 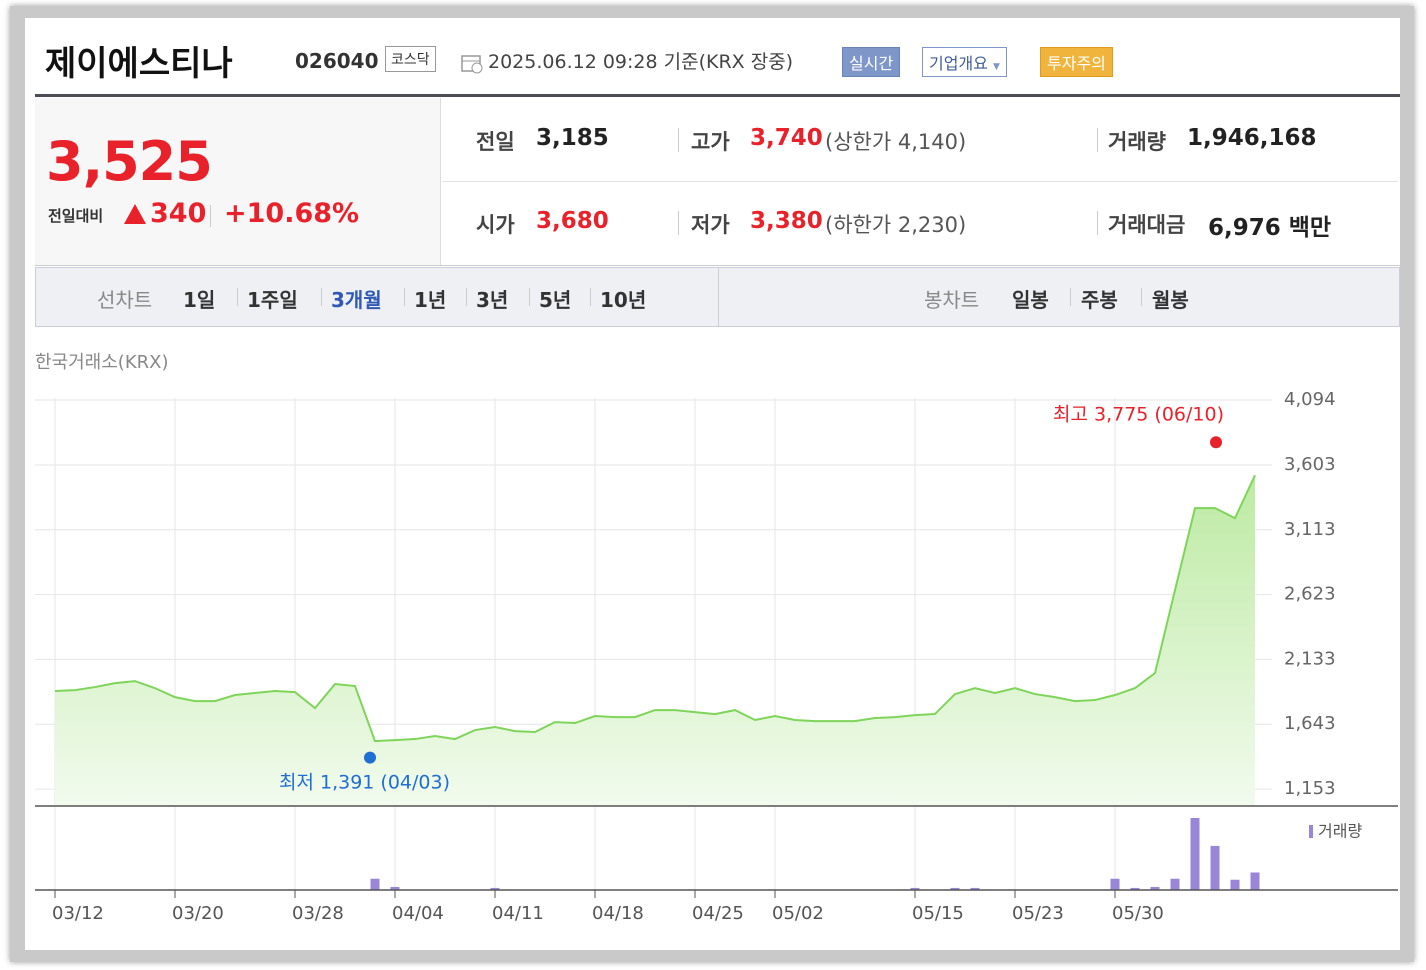 I want to click on x-tick-label: 04/11, so click(x=518, y=913).